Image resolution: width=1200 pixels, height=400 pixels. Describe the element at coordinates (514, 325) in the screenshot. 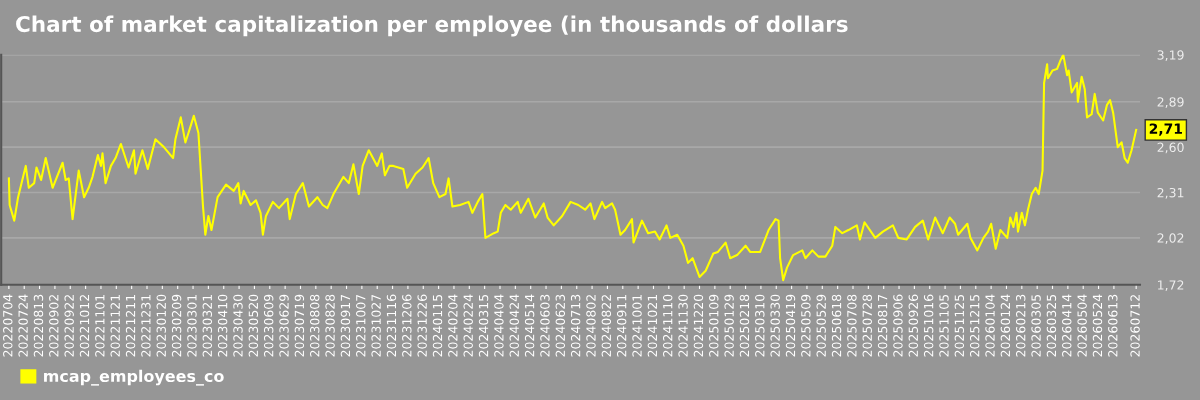

I see `x-tick-label: 20240424` at that location.